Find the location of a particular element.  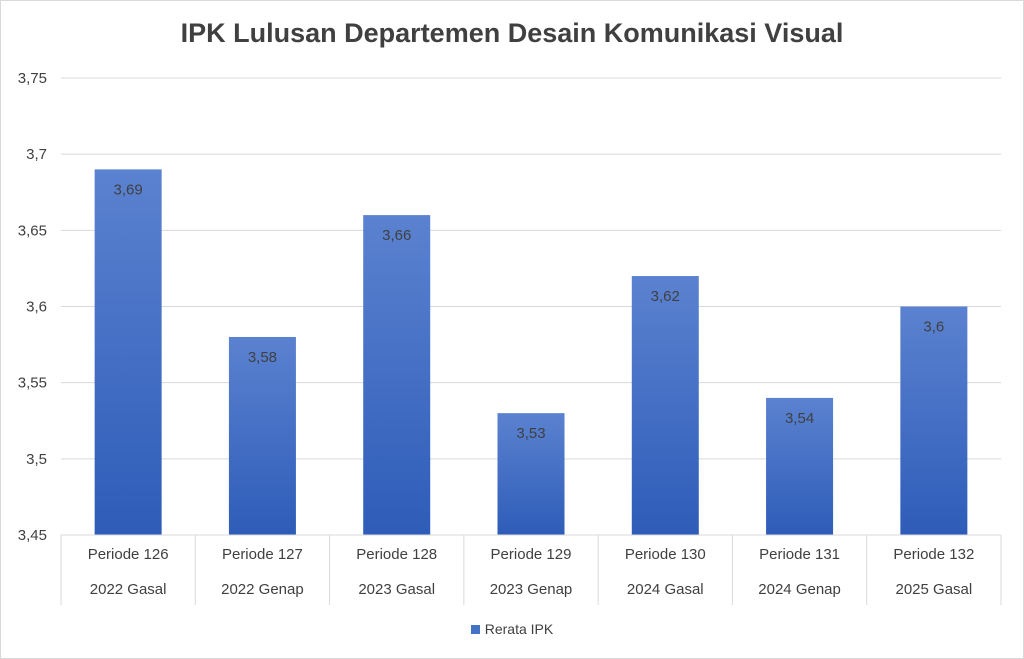

x-category-label: 2024 Genap is located at coordinates (799, 589).